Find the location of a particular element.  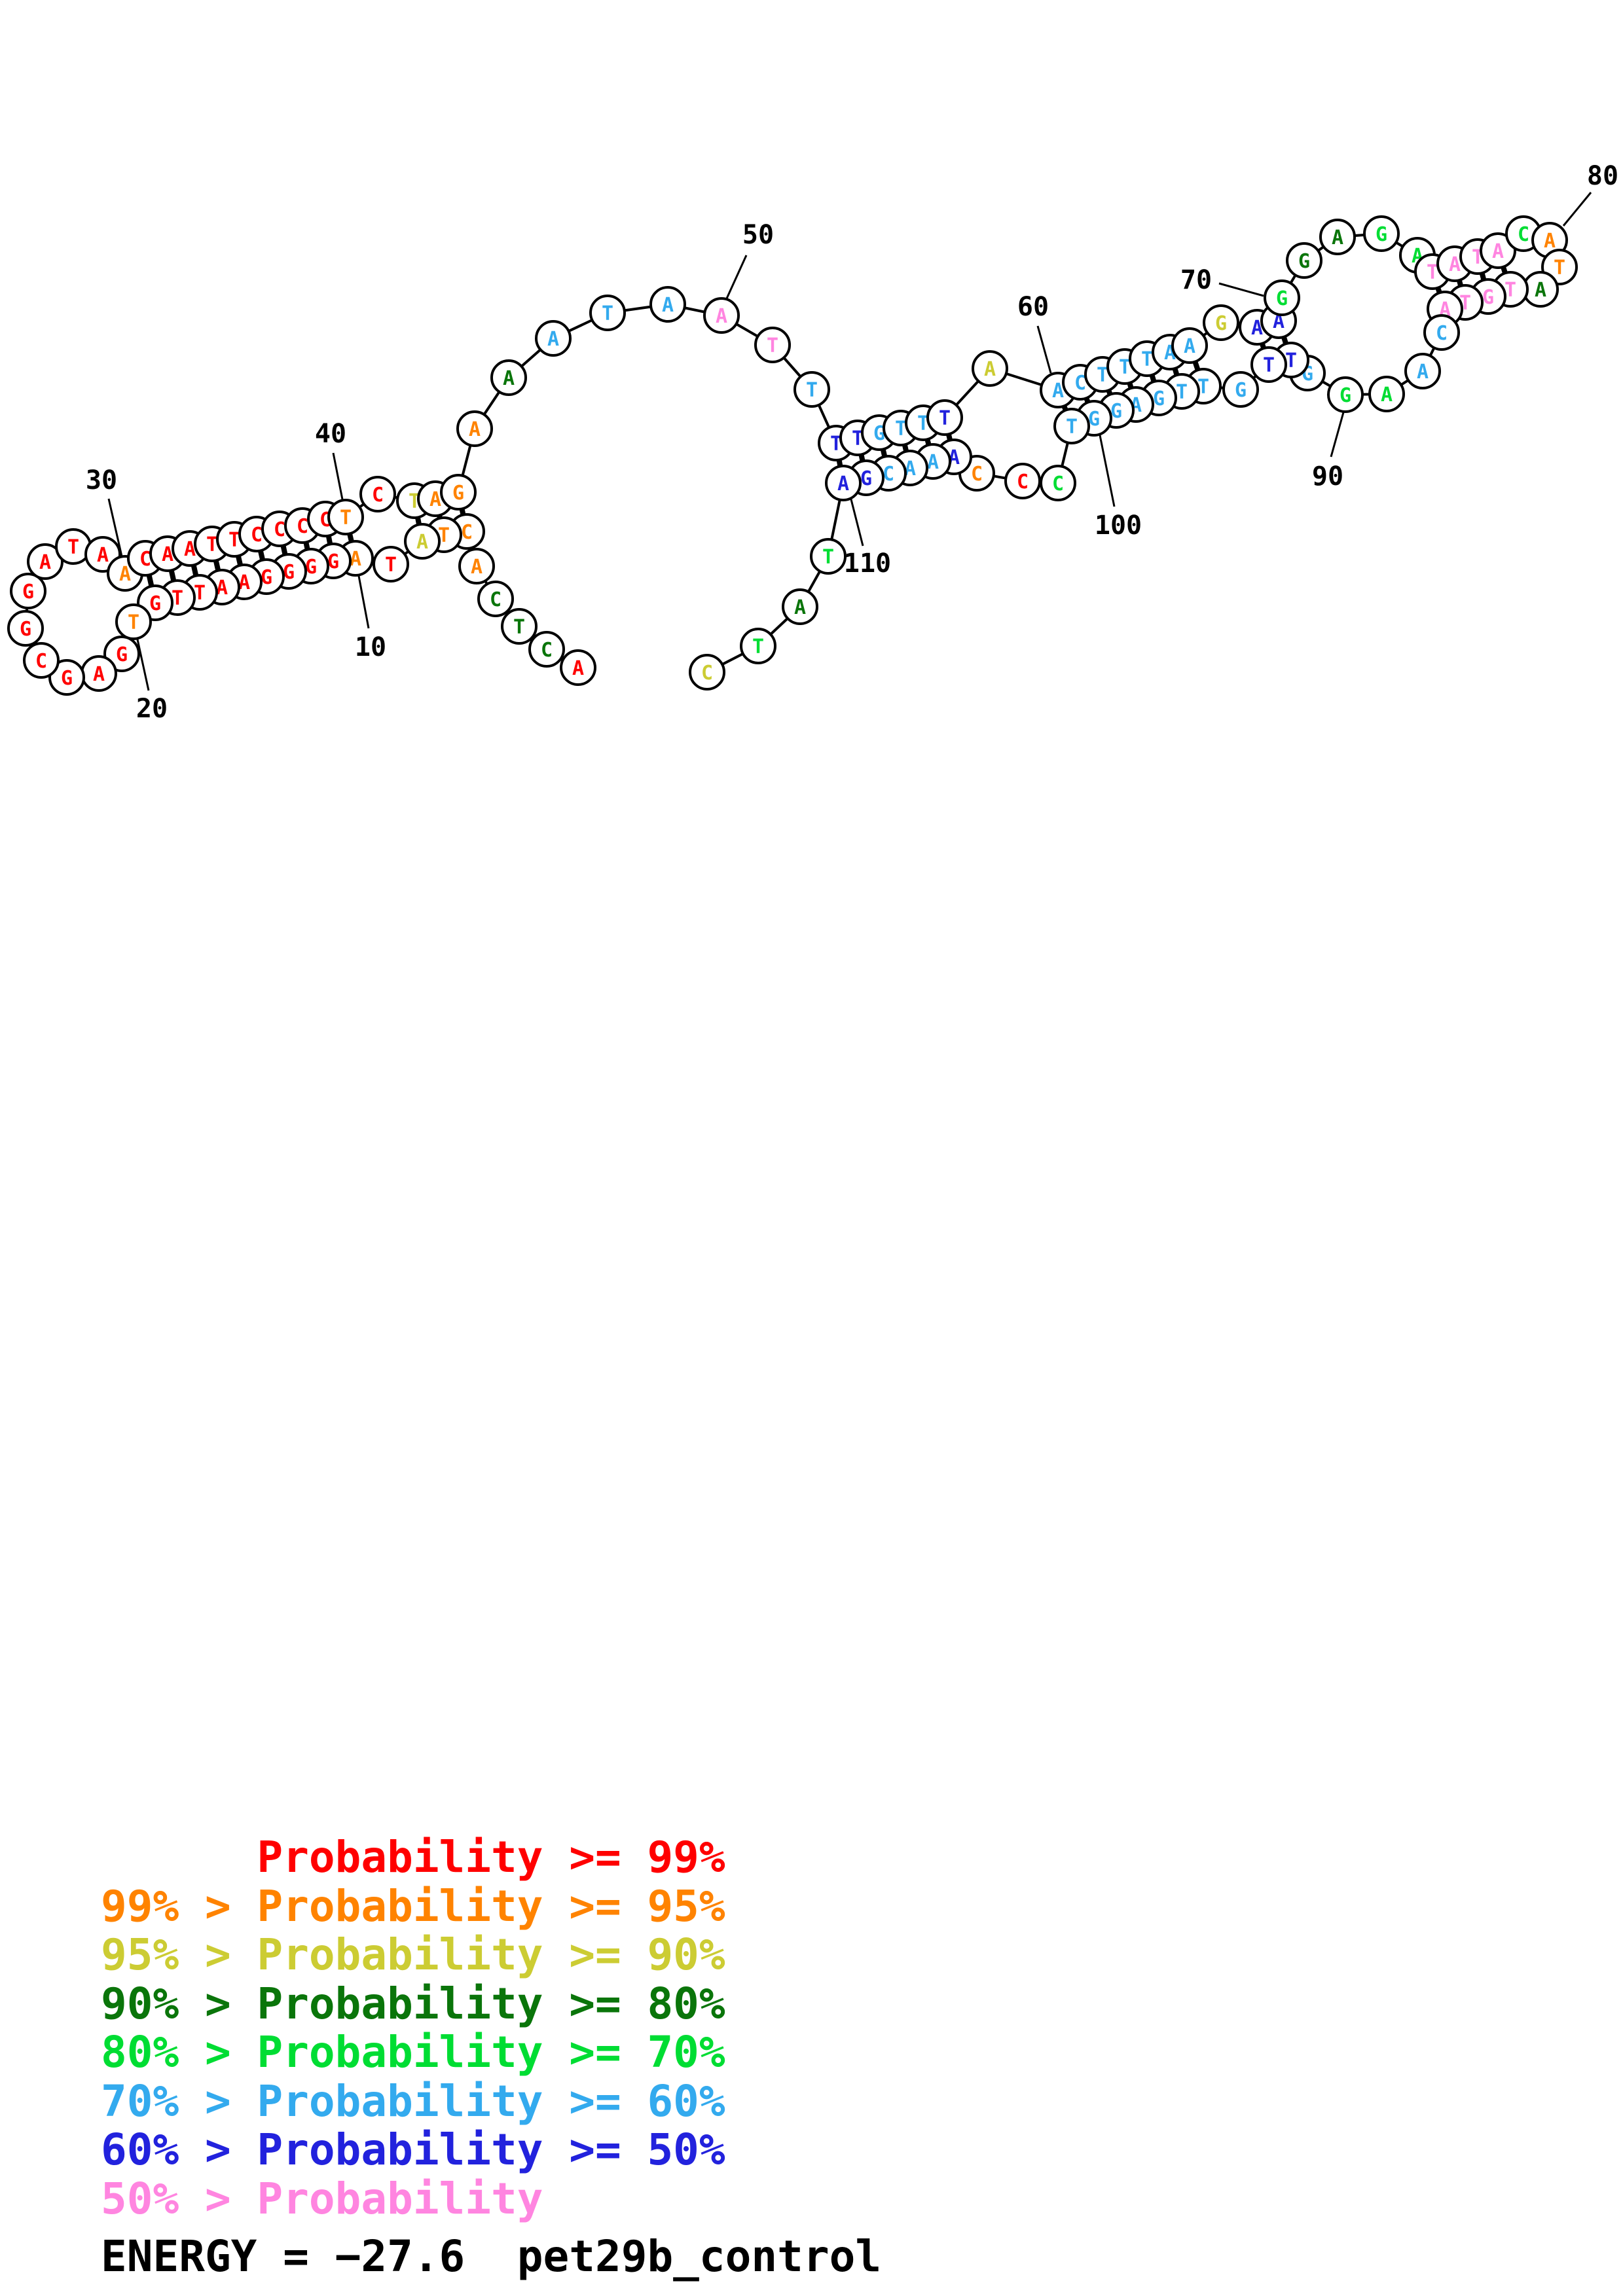

position-label-100: 100 is located at coordinates (1118, 526).